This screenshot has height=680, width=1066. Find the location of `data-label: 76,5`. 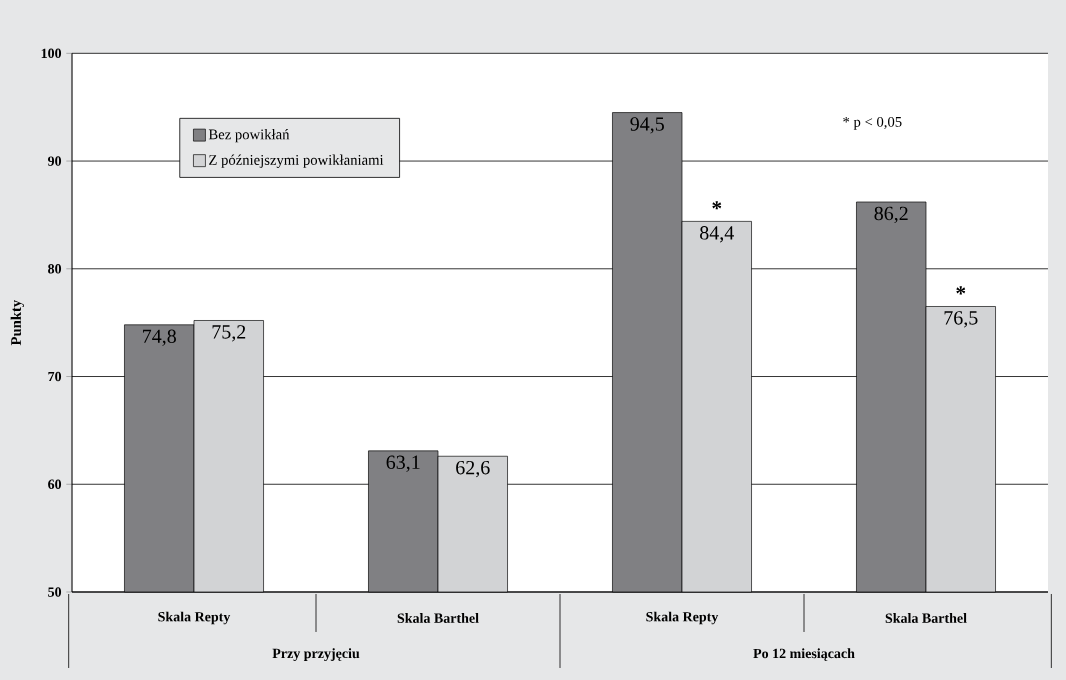

data-label: 76,5 is located at coordinates (961, 319).